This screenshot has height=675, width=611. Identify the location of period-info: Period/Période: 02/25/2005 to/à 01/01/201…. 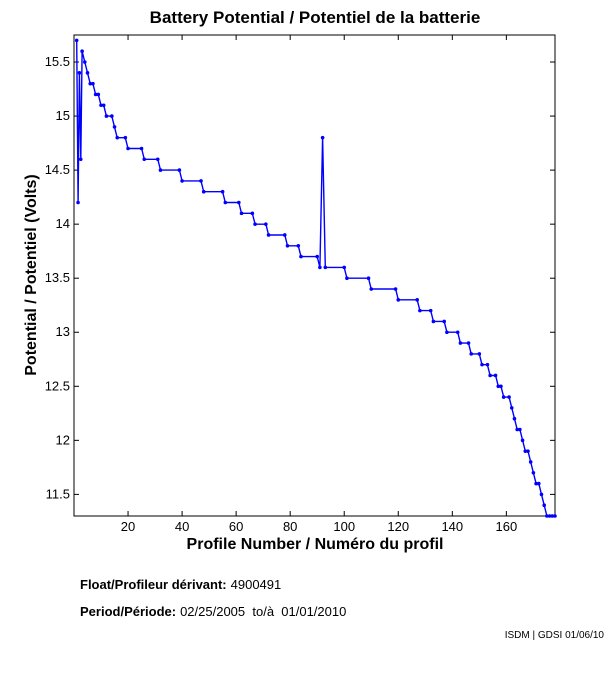
(213, 611).